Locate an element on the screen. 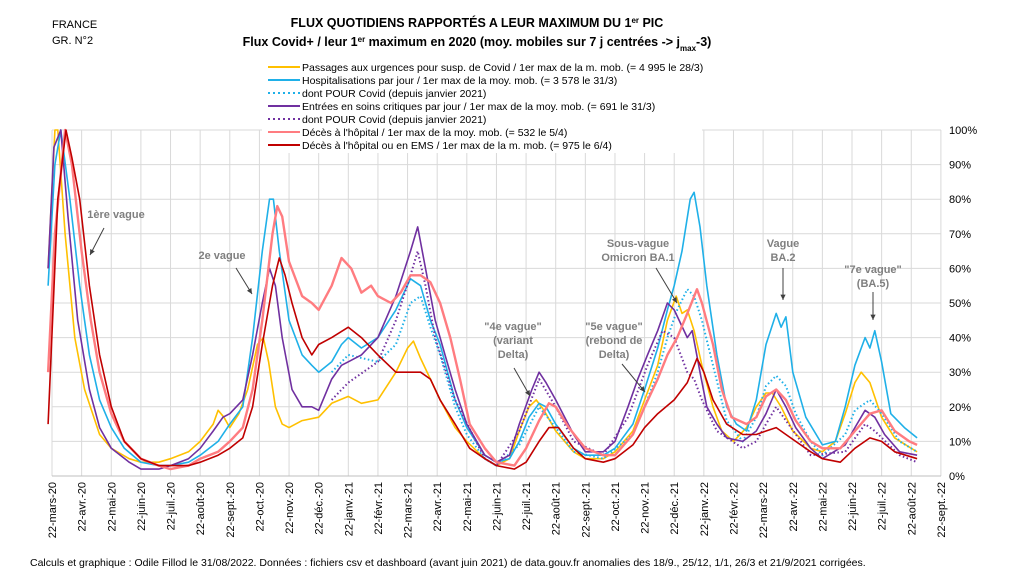 Image resolution: width=1024 pixels, height=576 pixels. x-tick-label: 22-nov.-20 is located at coordinates (290, 508).